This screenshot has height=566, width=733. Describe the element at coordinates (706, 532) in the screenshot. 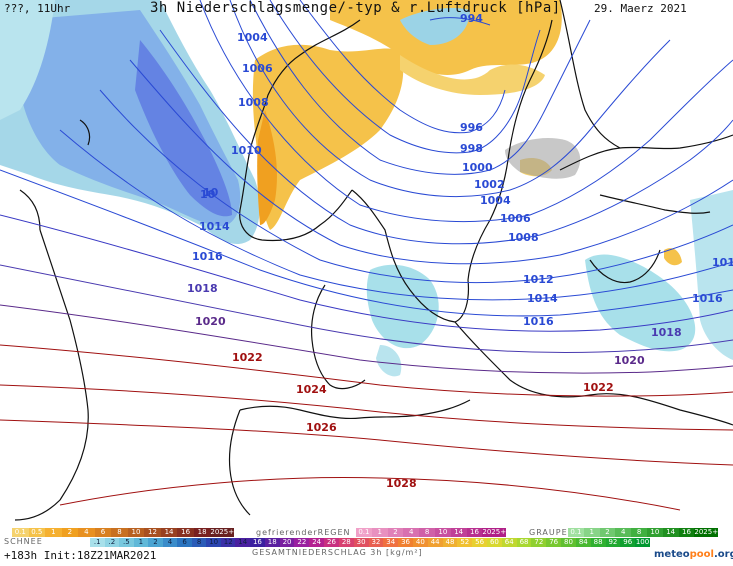

I see `graupel-legend-cell: 2025+` at that location.